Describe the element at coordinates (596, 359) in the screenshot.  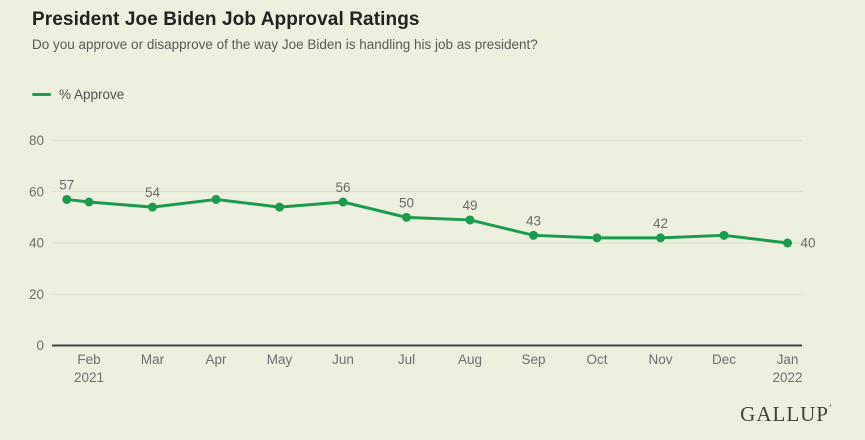
I see `x-tick-label-oct: Oct` at that location.